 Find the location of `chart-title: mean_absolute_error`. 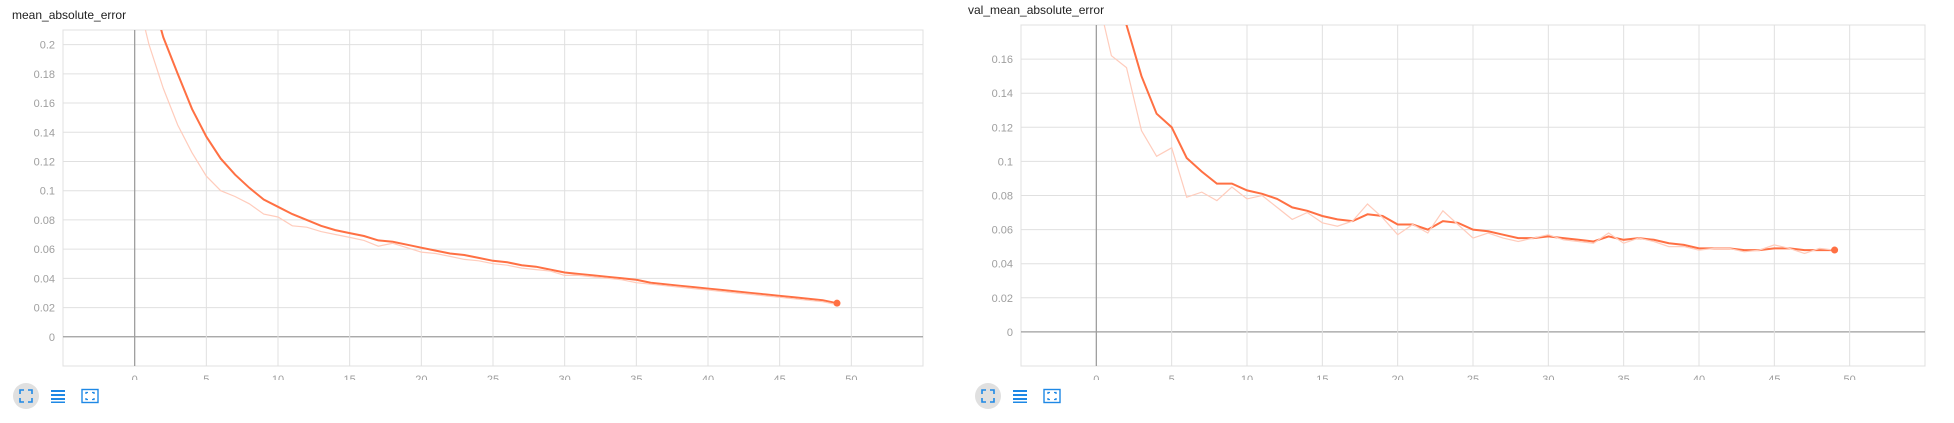

chart-title: mean_absolute_error is located at coordinates (69, 15).